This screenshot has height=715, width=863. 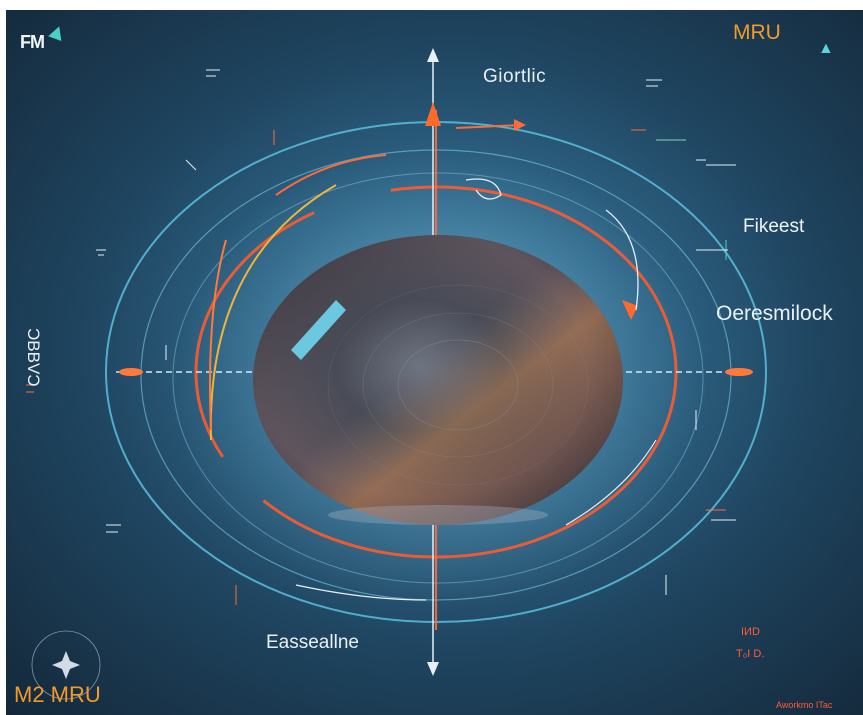 What do you see at coordinates (750, 654) in the screenshot?
I see `bottom-right-small-text-2: T₀I D.` at bounding box center [750, 654].